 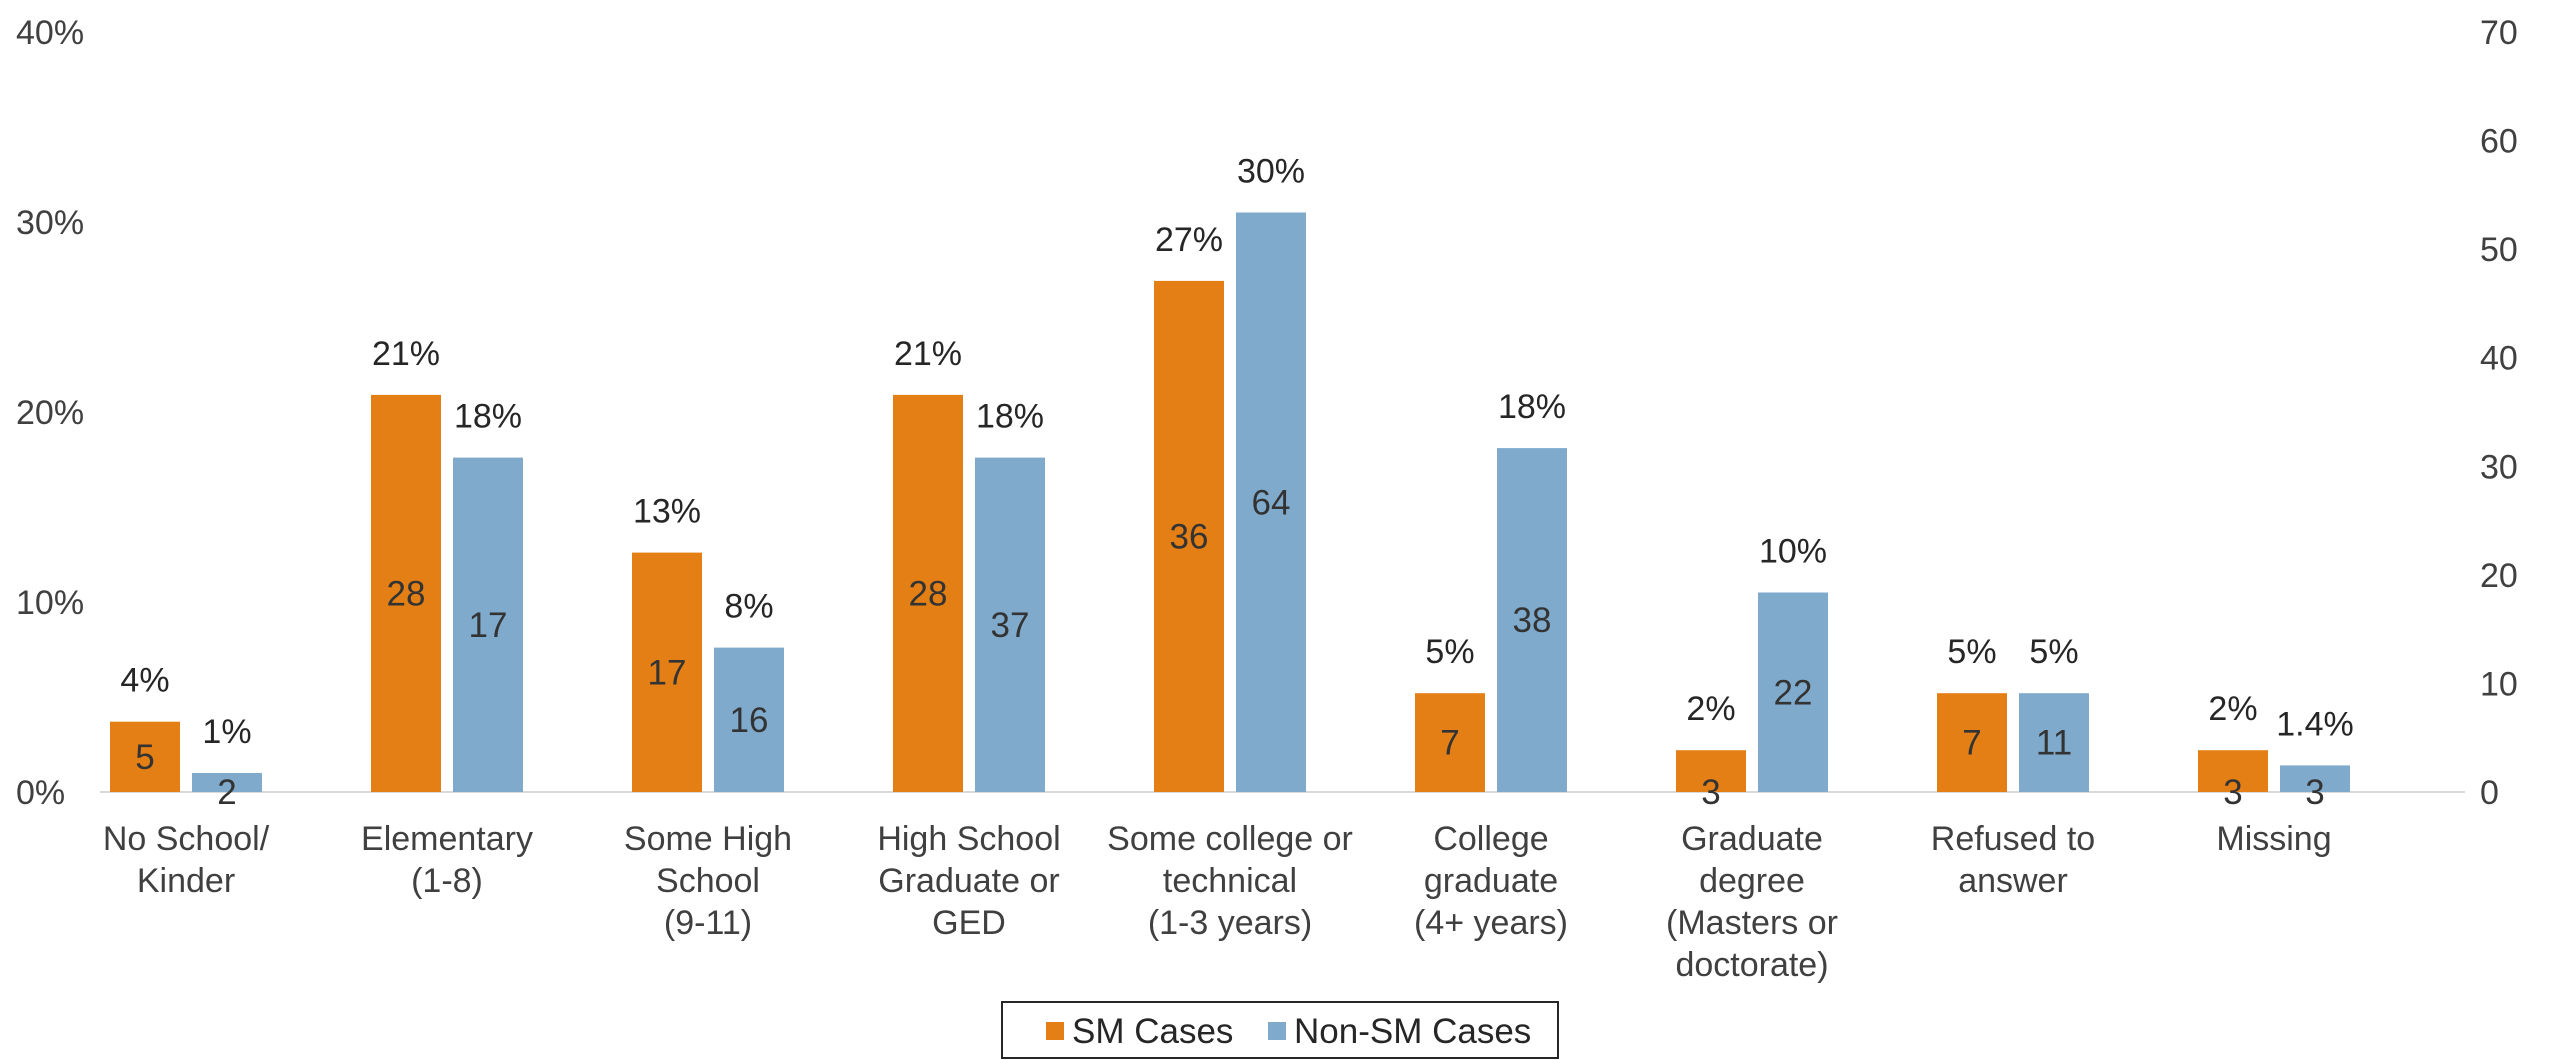 I want to click on percent-label: 27%, so click(x=1189, y=240).